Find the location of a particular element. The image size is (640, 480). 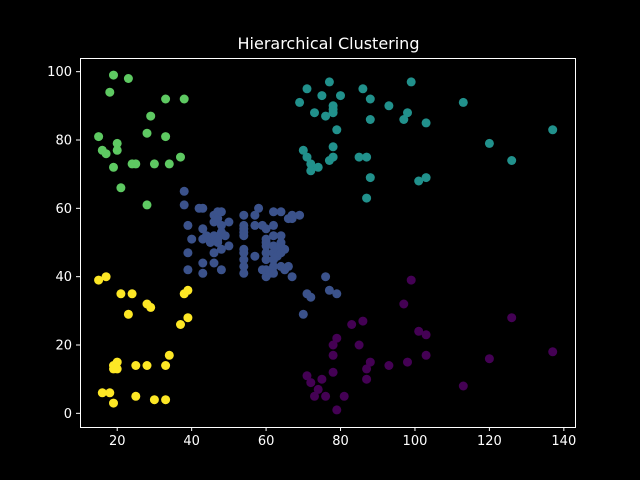

x-axis: 20 40 60 80 100 120 140 is located at coordinates (342, 438).